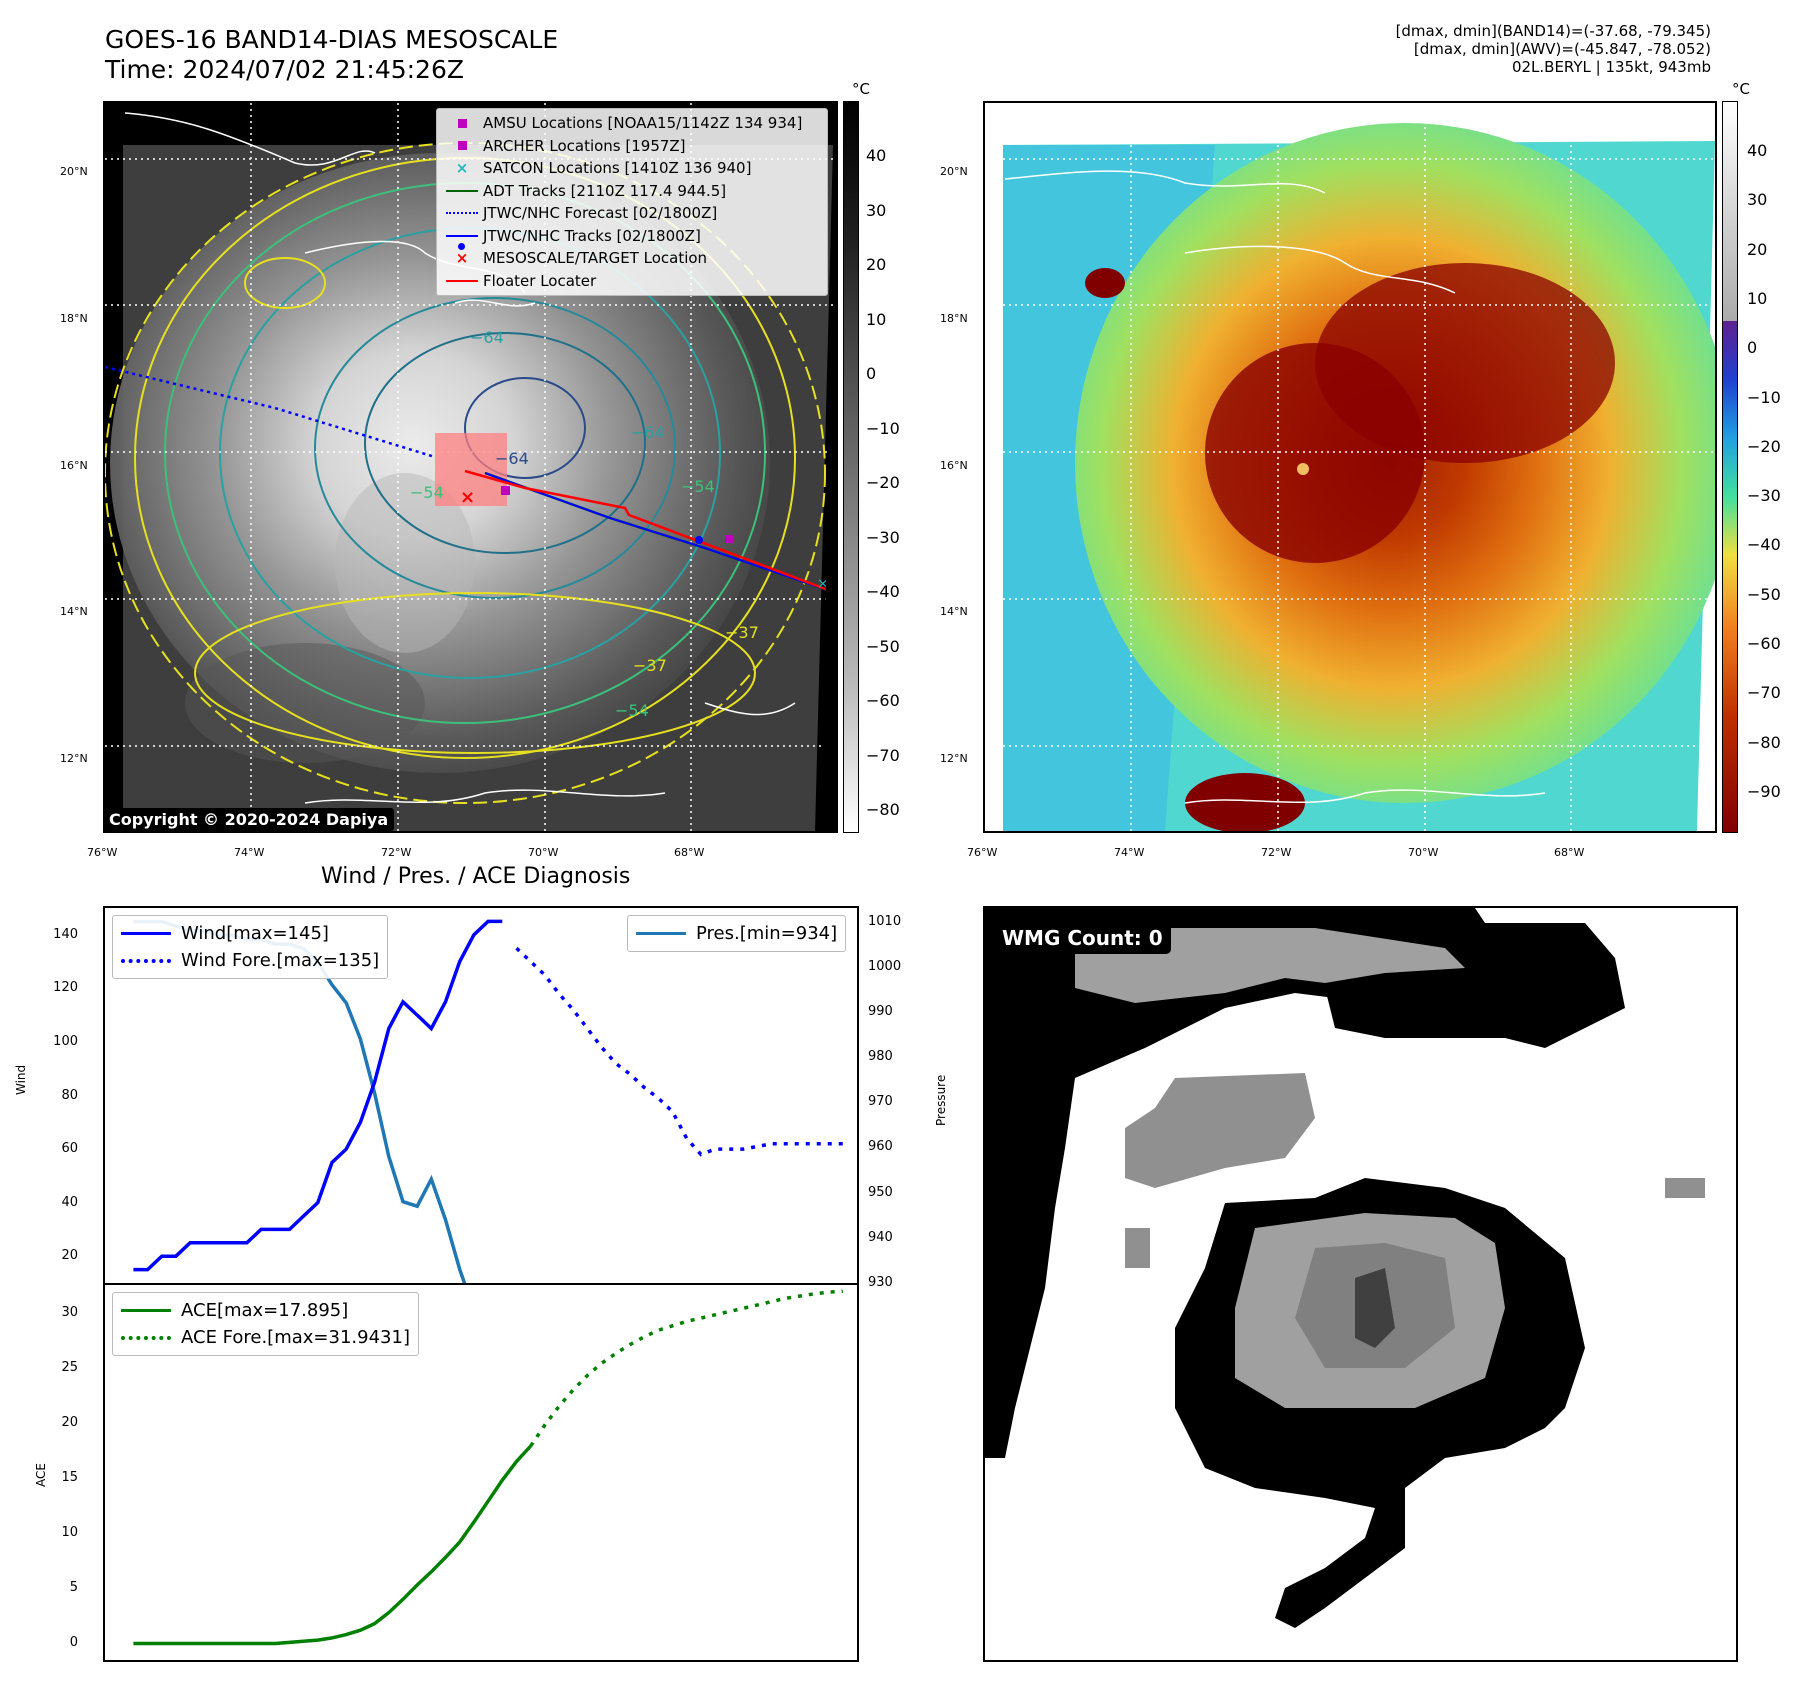  Describe the element at coordinates (249, 852) in the screenshot. I see `lon-label: 74°W` at that location.